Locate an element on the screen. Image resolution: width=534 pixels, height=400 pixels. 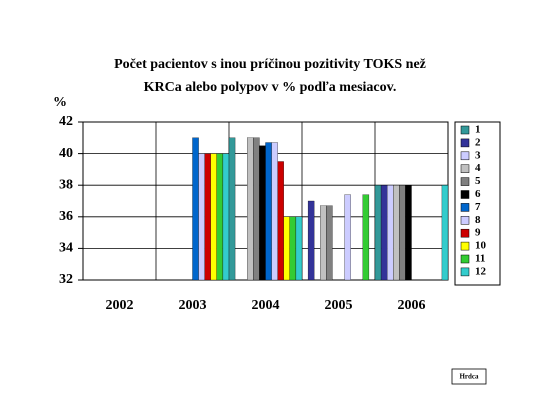
y-tick-label: 34 is located at coordinates (66, 248).